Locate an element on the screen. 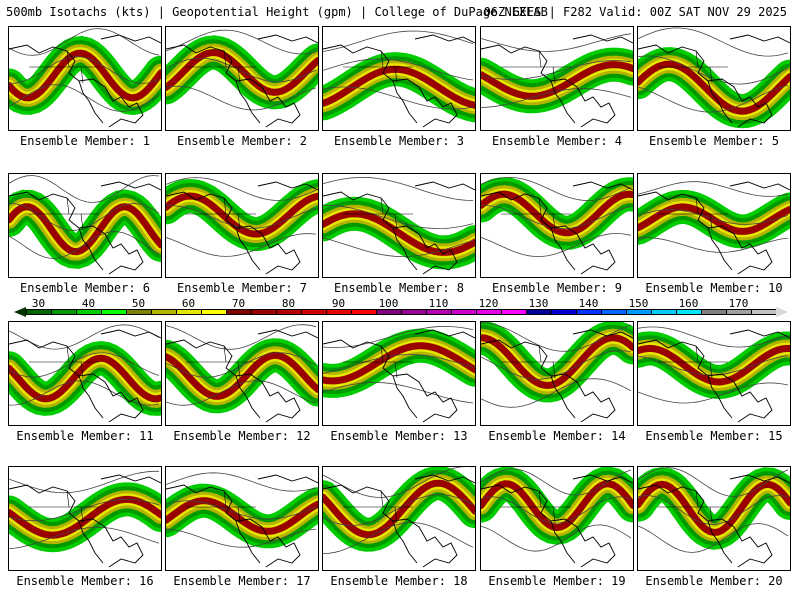  colorbar-tick-label: 70 is located at coordinates (238, 303).